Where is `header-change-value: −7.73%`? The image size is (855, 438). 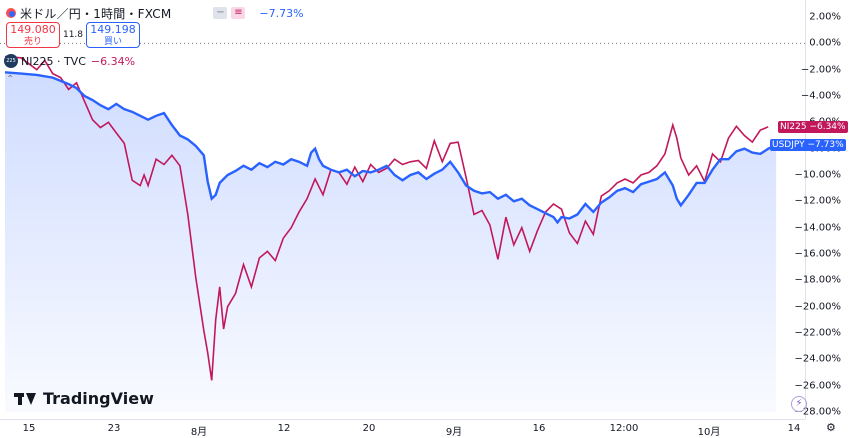 header-change-value: −7.73% is located at coordinates (281, 13).